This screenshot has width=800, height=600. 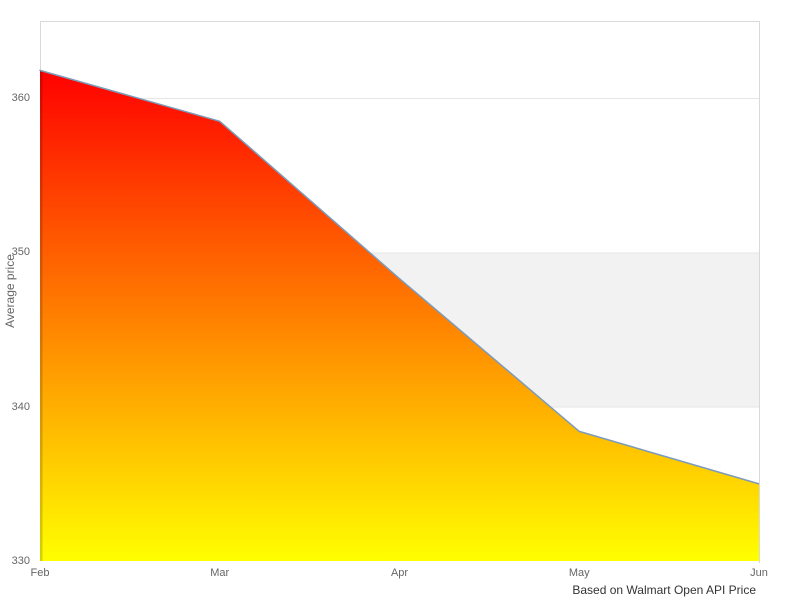 I want to click on y-tick-label-330: 330, so click(x=20, y=561).